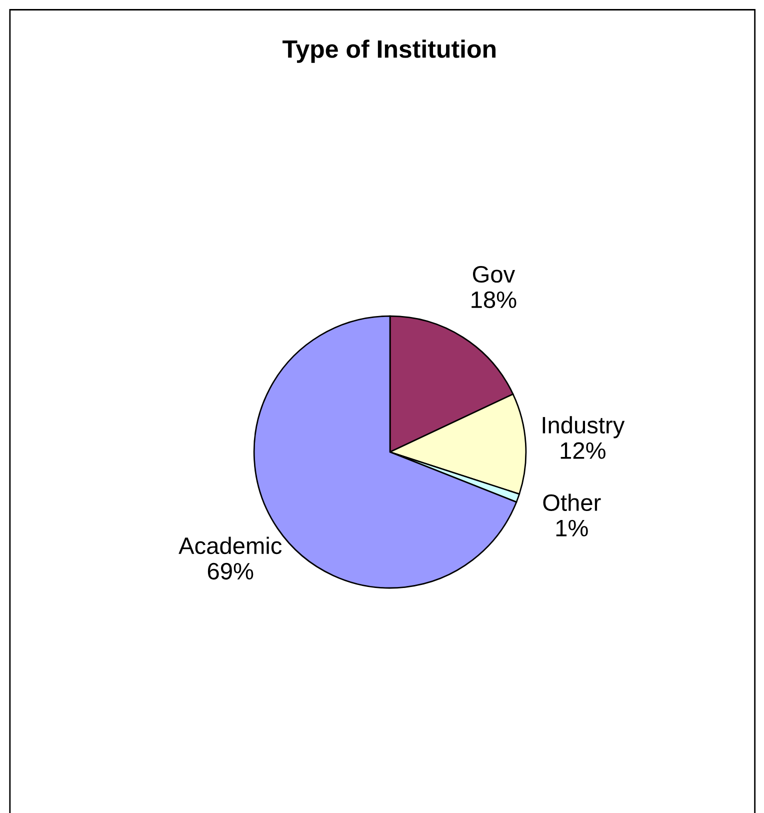  Describe the element at coordinates (572, 528) in the screenshot. I see `data-label: 1%` at that location.